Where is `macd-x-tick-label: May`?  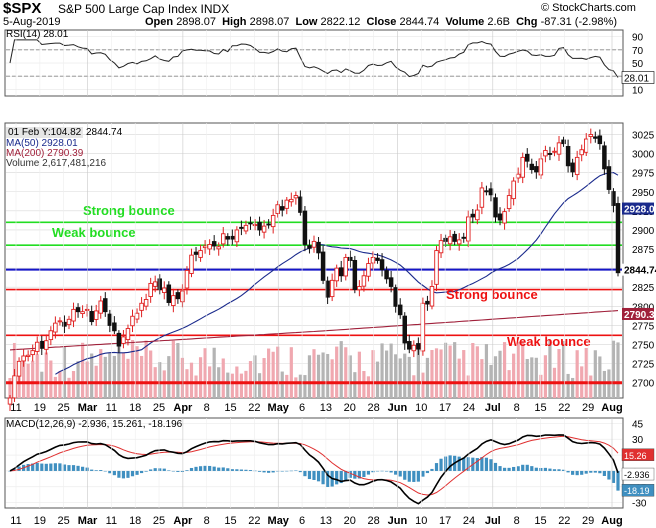
macd-x-tick-label: May is located at coordinates (279, 521).